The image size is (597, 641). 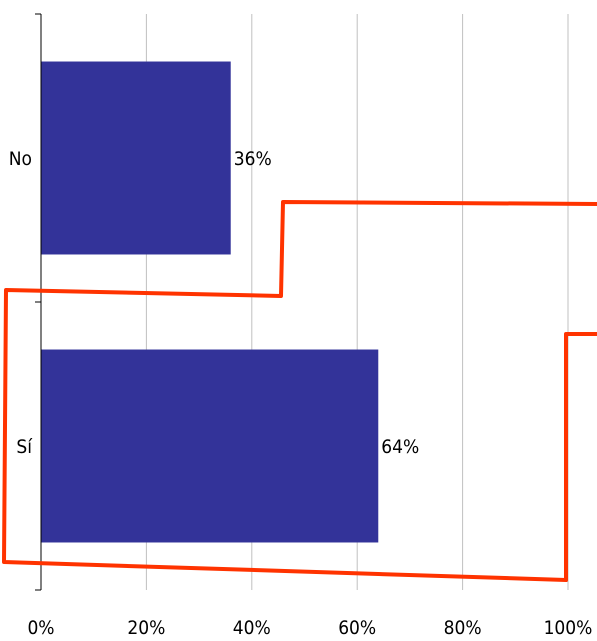 I want to click on bar-no, so click(x=136, y=158).